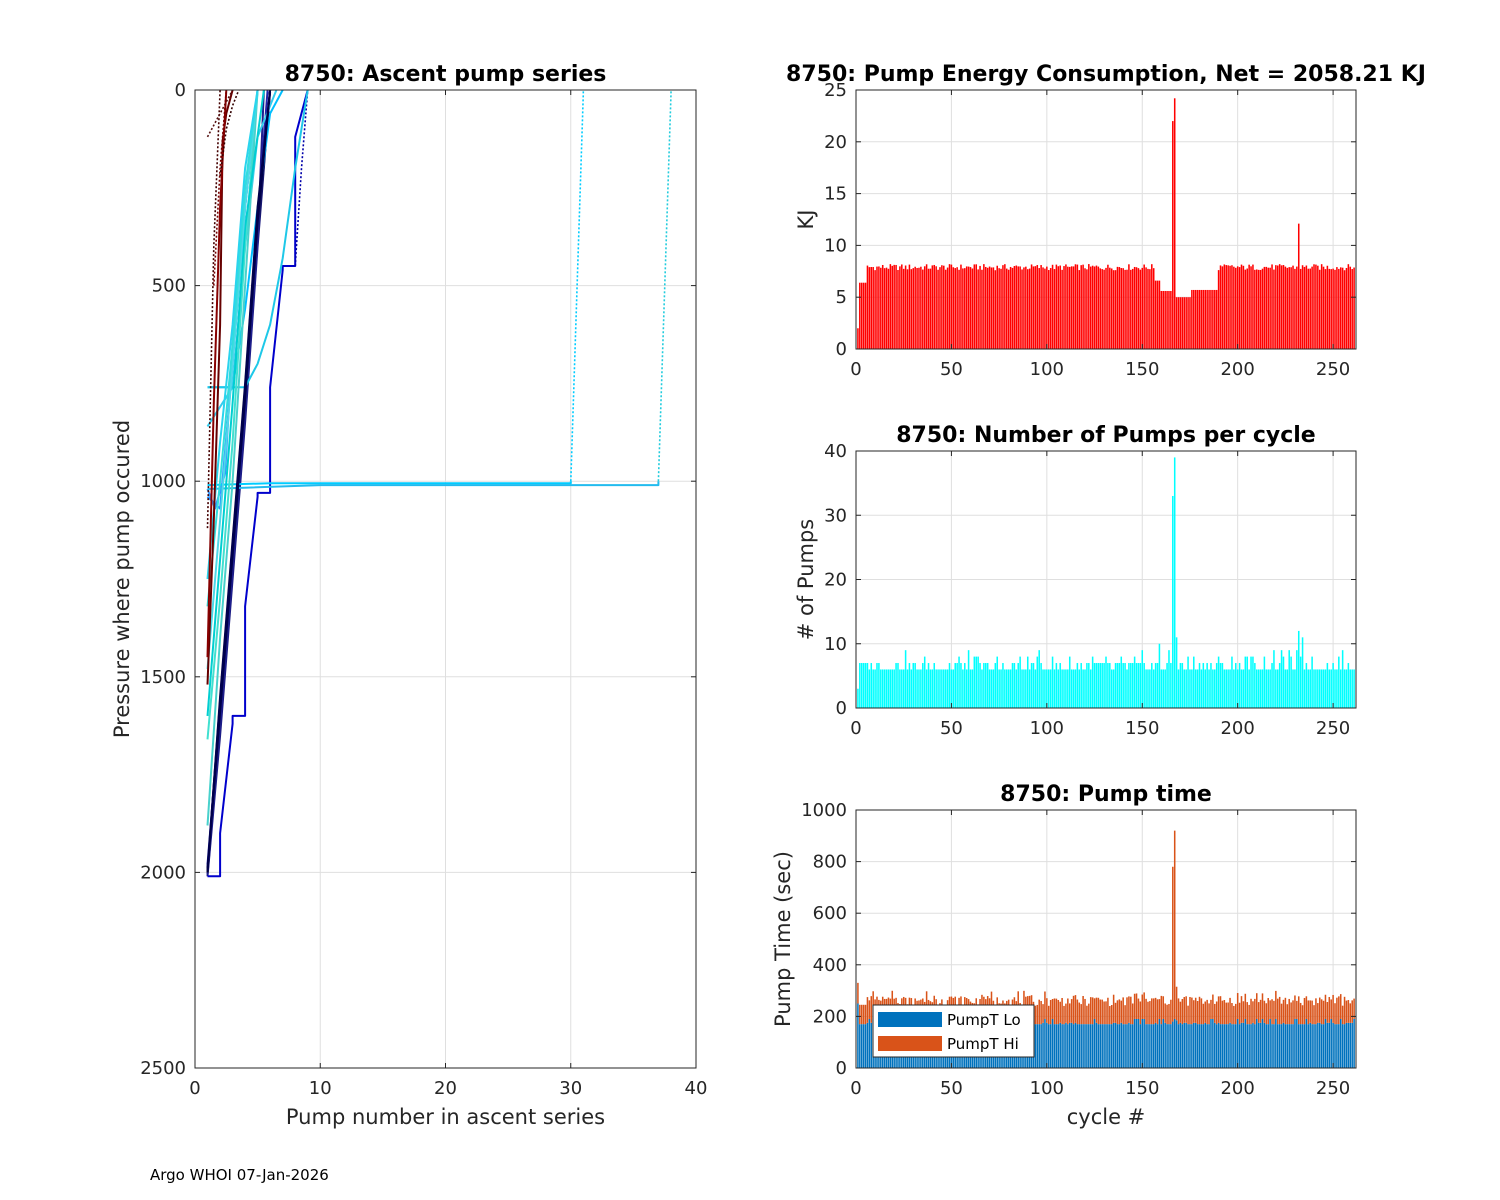  I want to click on y-tick-label: 10, so click(835, 245).